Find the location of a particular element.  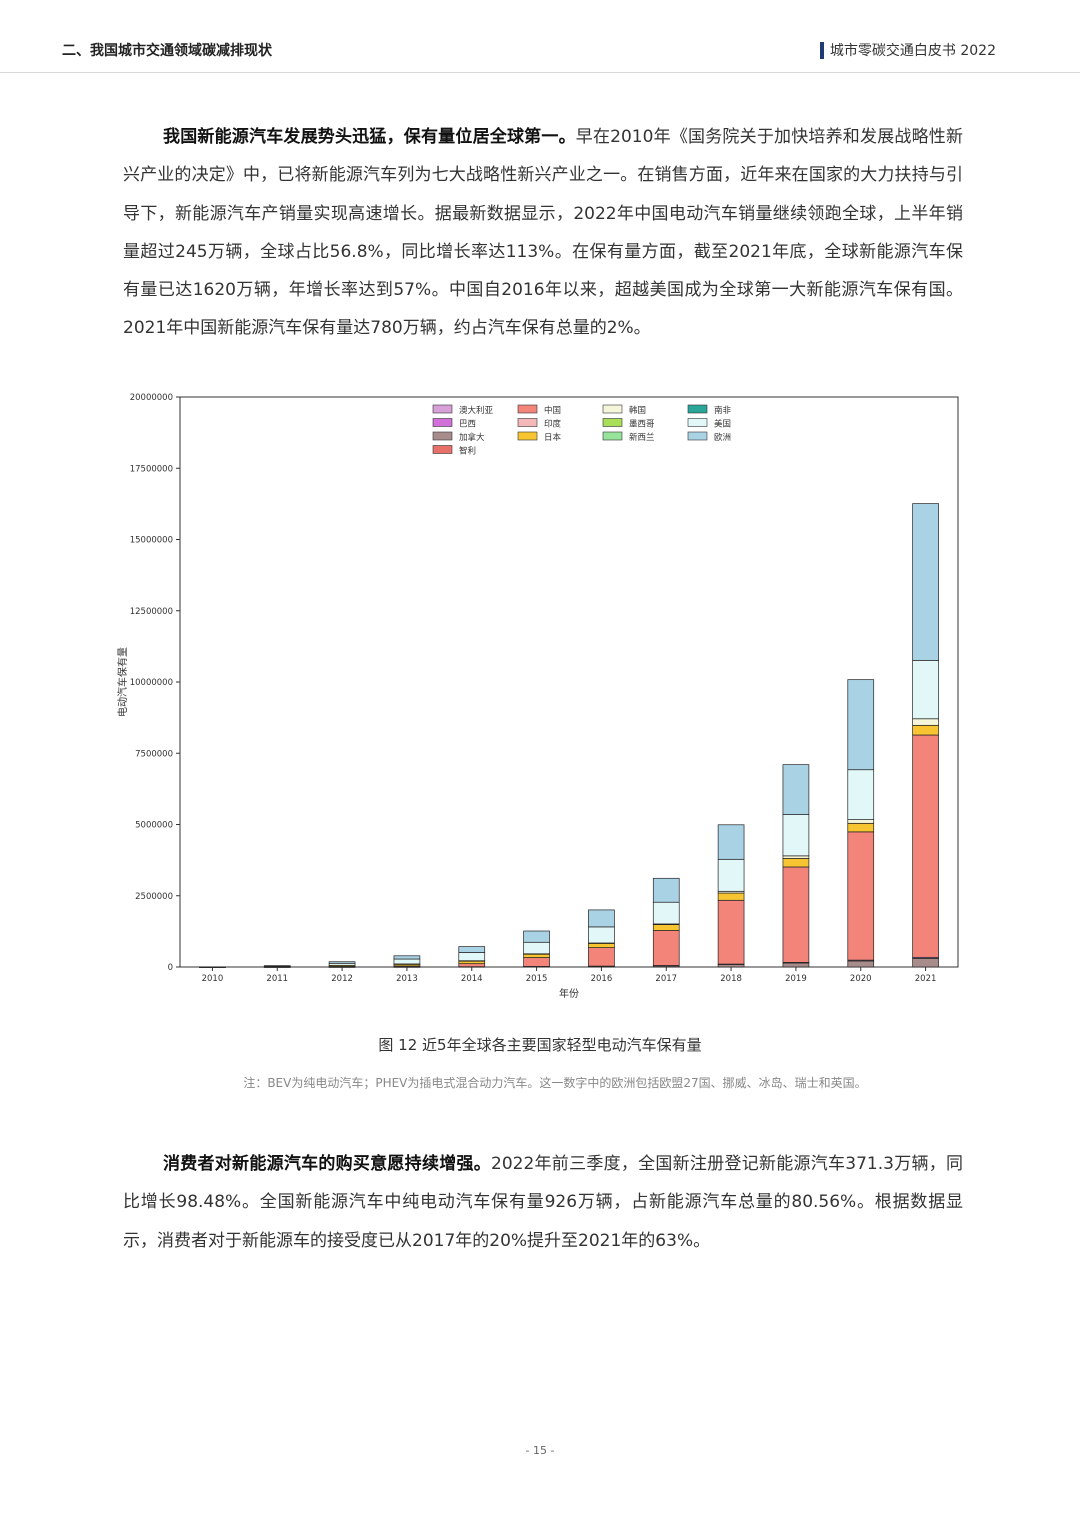

x-axis-label: 年份 is located at coordinates (569, 993).